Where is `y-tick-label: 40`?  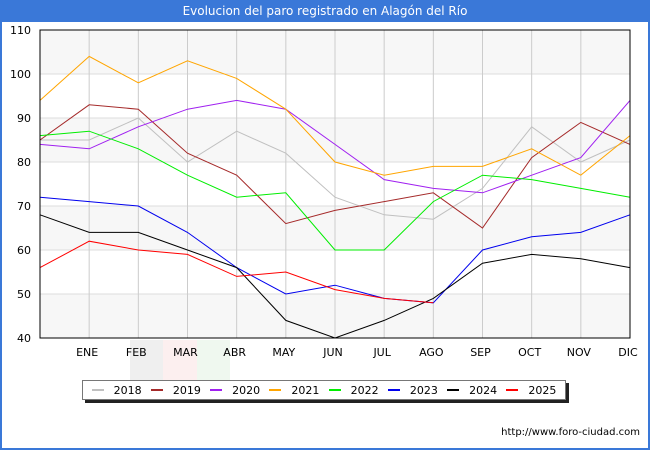
y-tick-label: 40 is located at coordinates (24, 338).